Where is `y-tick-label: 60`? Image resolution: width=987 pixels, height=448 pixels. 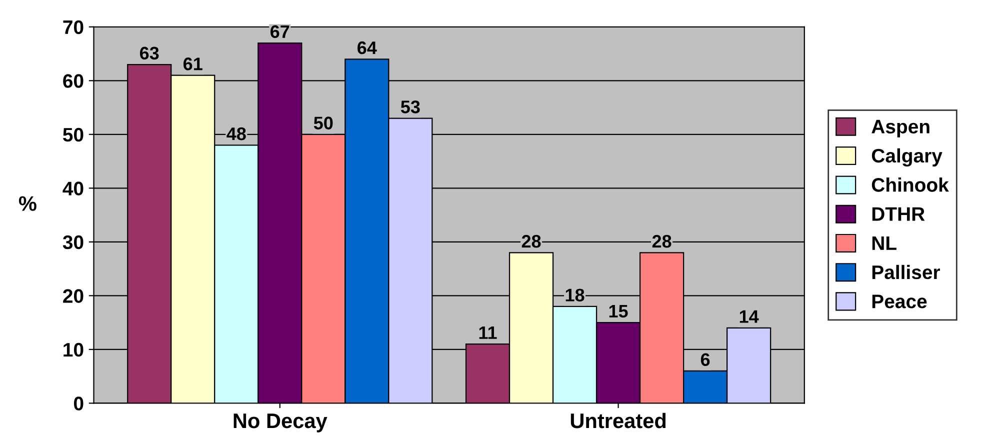
y-tick-label: 60 is located at coordinates (73, 81).